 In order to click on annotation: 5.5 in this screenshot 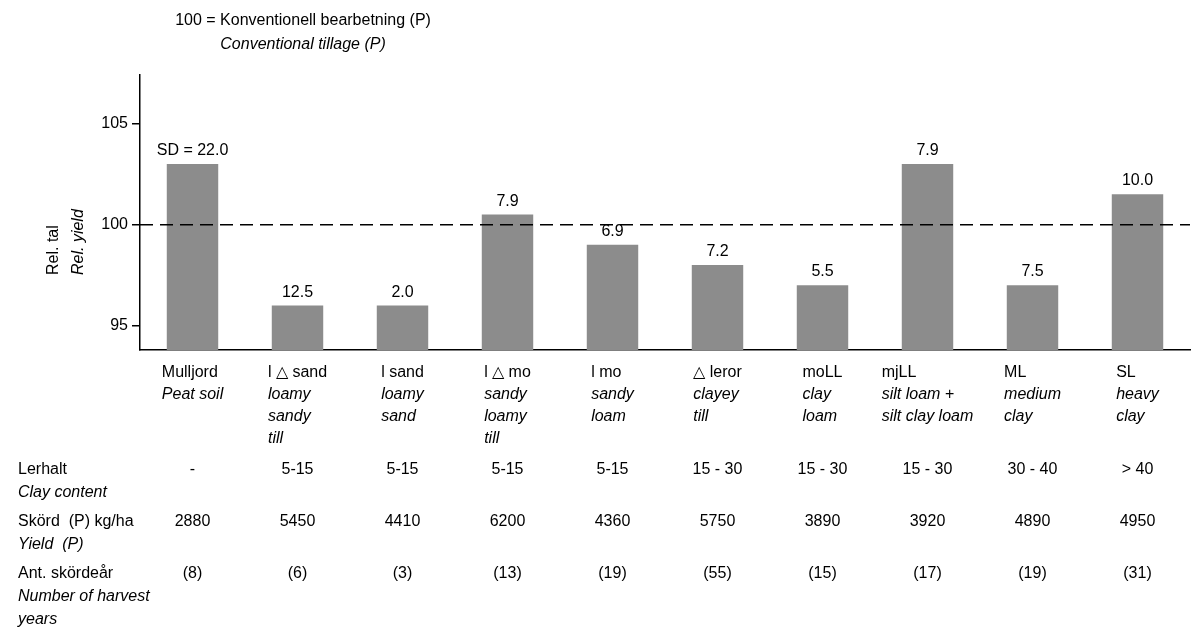, I will do `click(822, 271)`.